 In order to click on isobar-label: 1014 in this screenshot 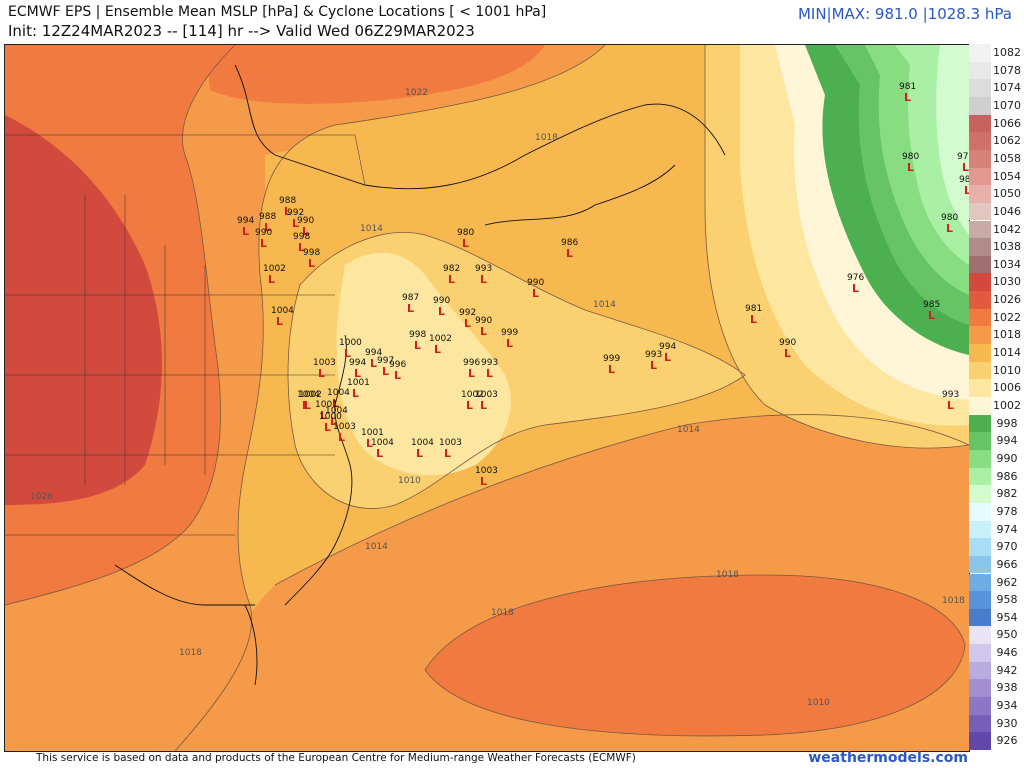, I will do `click(371, 229)`.